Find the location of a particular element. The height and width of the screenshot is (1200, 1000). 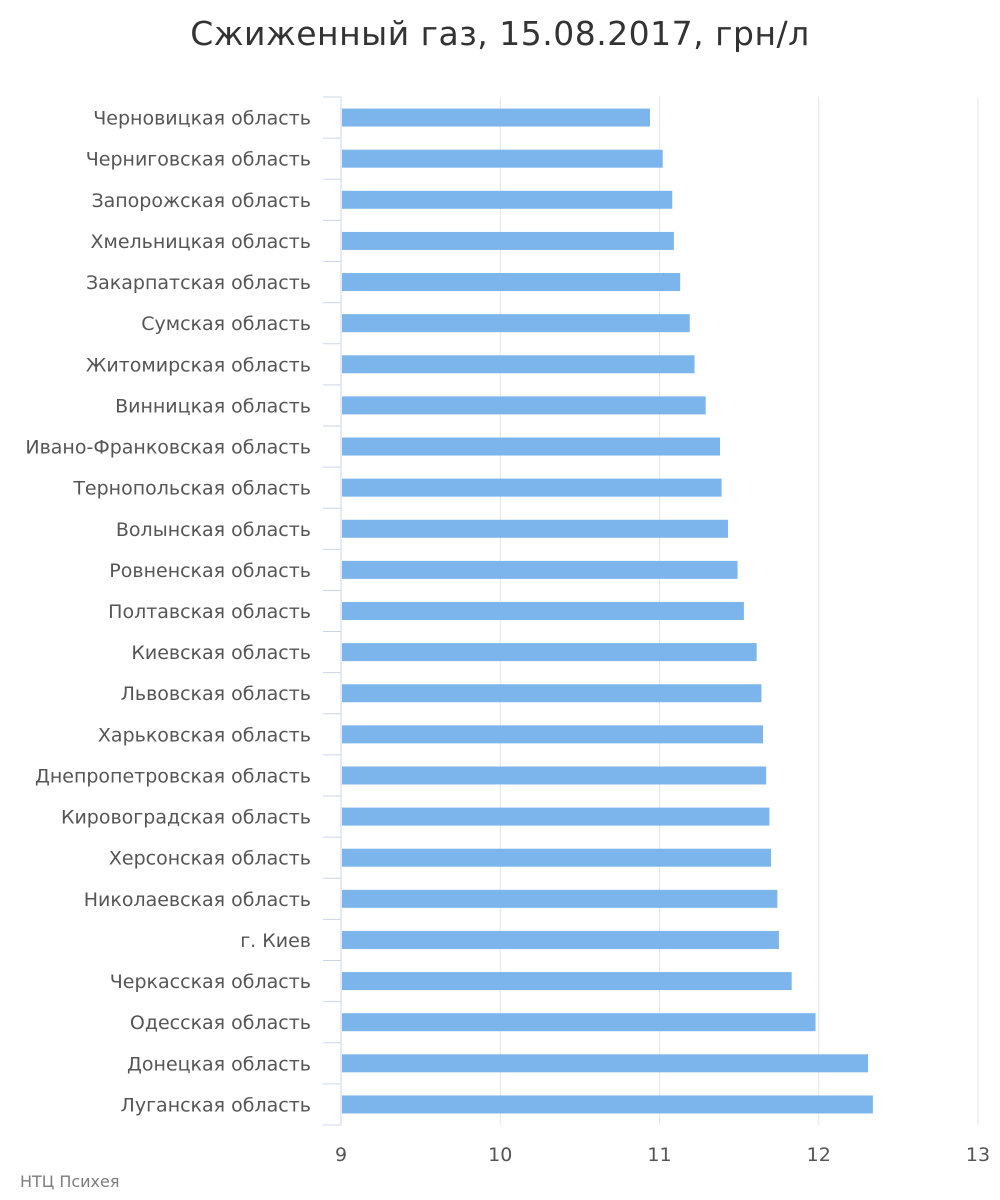

x-tick-label: 11 is located at coordinates (659, 1155).